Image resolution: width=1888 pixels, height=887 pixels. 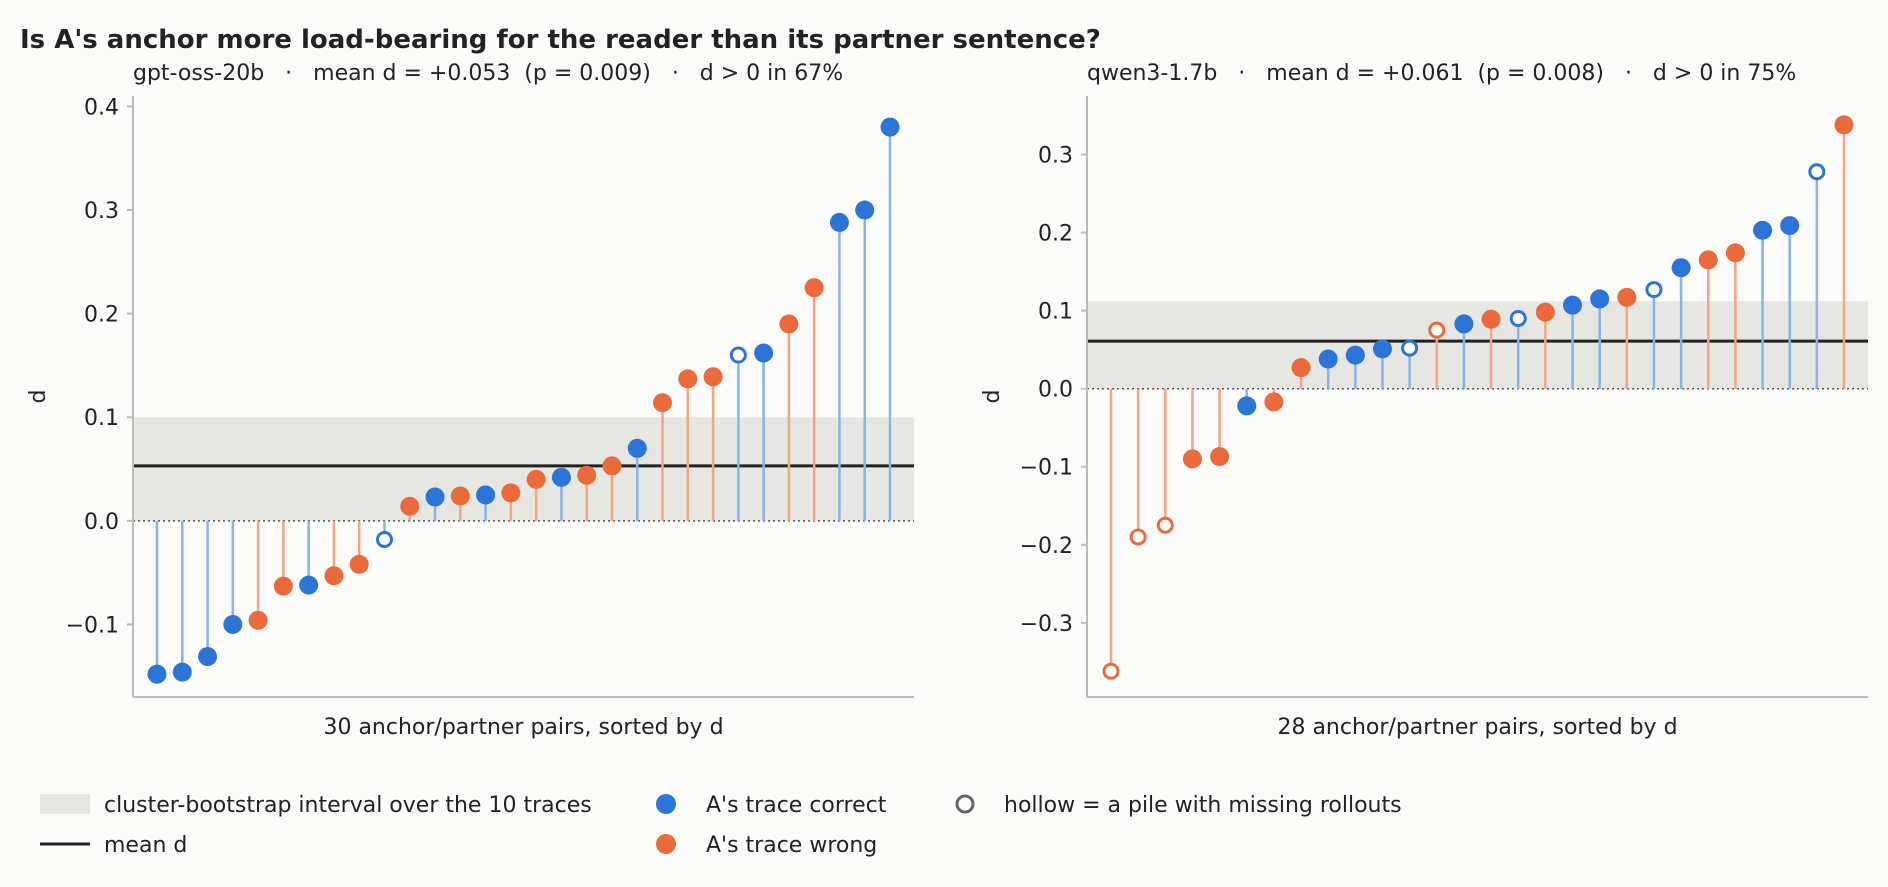 What do you see at coordinates (65, 804) in the screenshot?
I see `legend-band-swatch` at bounding box center [65, 804].